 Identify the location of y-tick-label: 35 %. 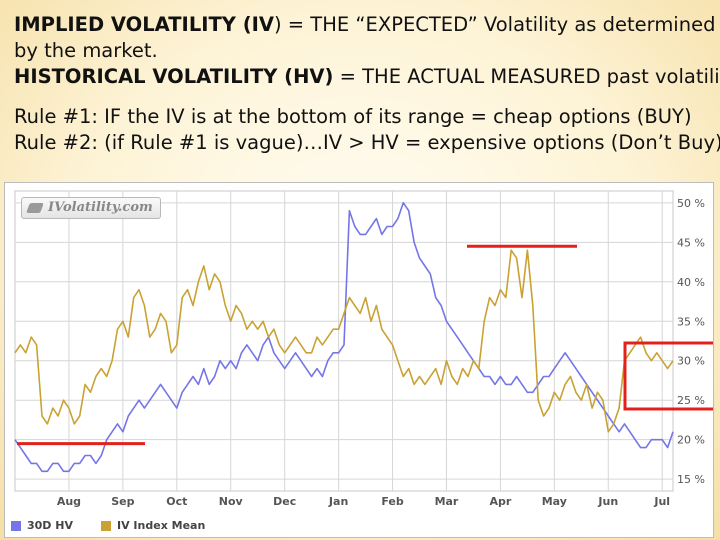
(691, 321).